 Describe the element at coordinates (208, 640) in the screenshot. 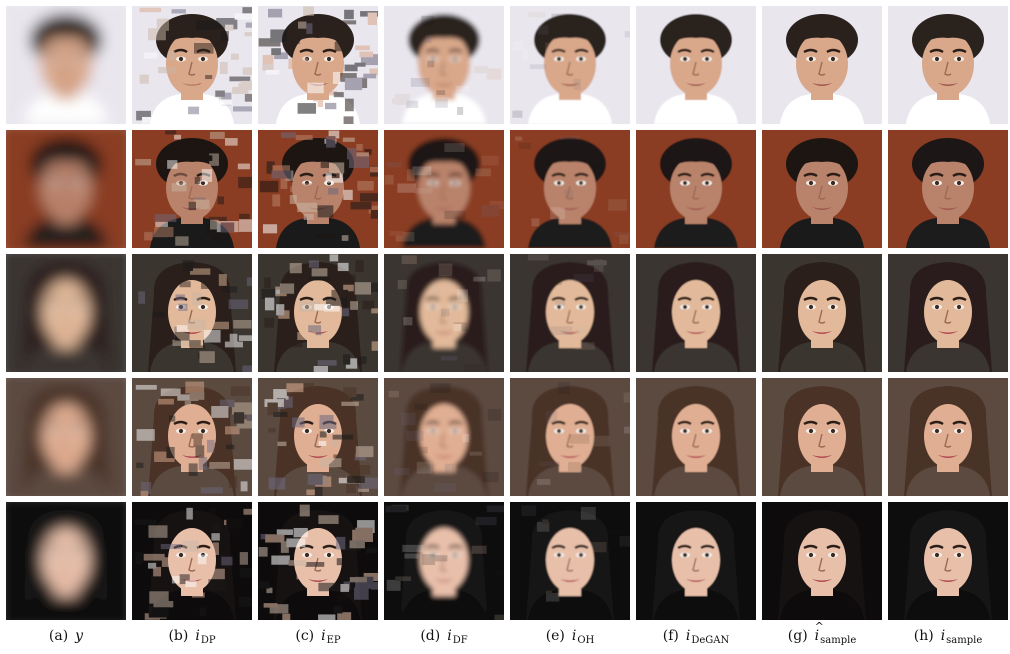

I see `caption-subscript: DP` at that location.